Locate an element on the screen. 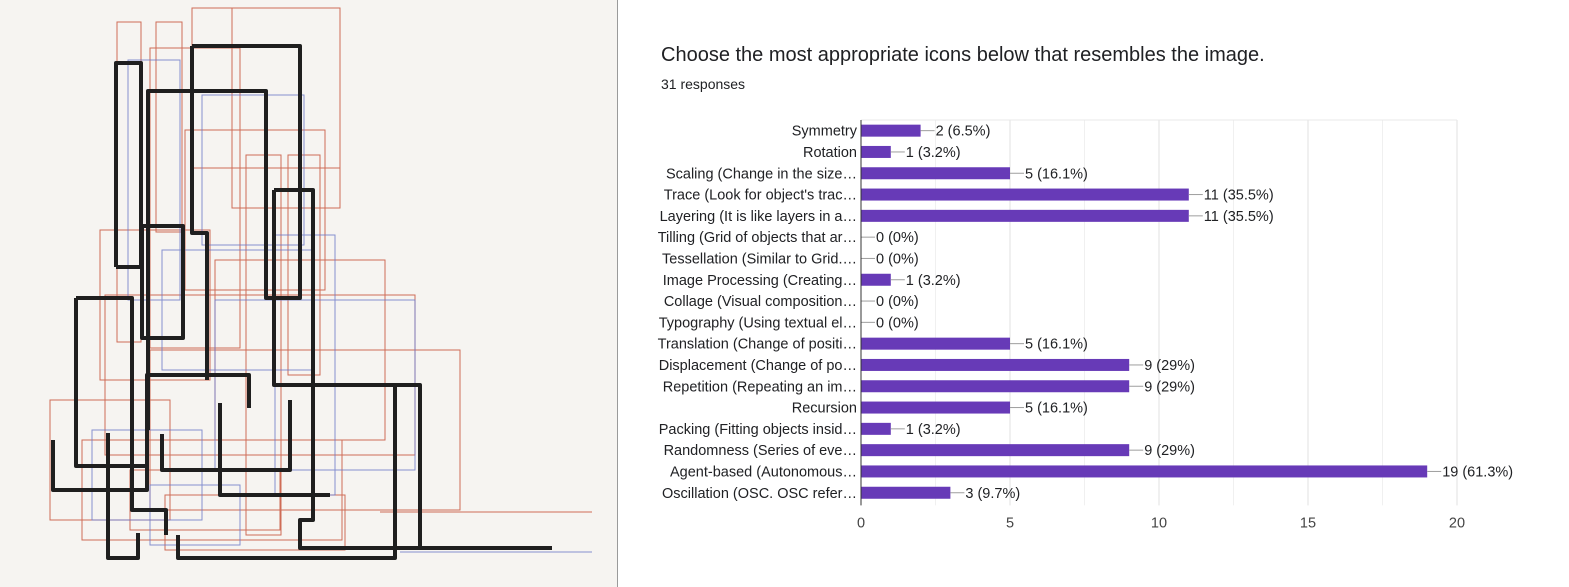 This screenshot has height=587, width=1569. data-label: 19 (61.3%) is located at coordinates (1477, 472).